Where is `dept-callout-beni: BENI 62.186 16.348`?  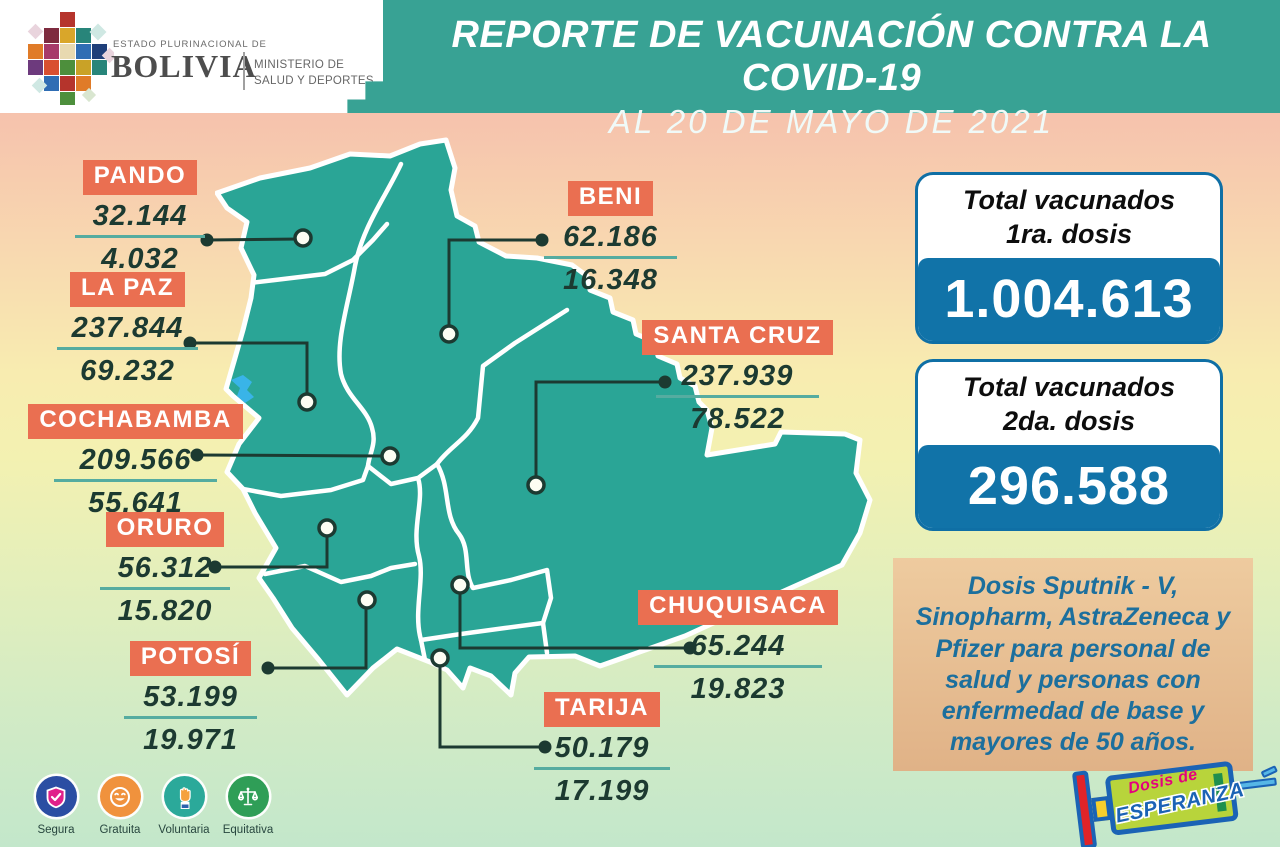
dept-callout-beni: BENI 62.186 16.348 is located at coordinates (610, 239).